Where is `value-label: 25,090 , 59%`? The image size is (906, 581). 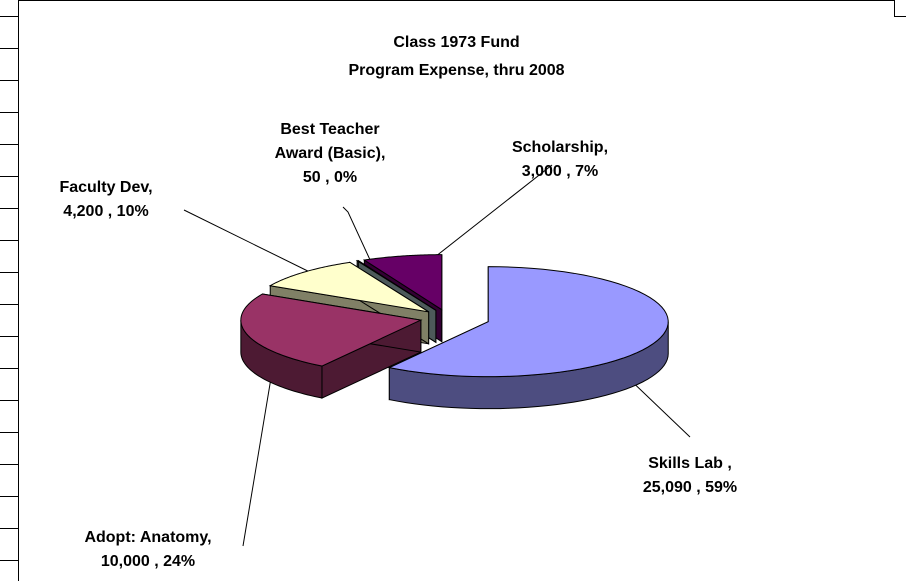
value-label: 25,090 , 59% is located at coordinates (690, 487).